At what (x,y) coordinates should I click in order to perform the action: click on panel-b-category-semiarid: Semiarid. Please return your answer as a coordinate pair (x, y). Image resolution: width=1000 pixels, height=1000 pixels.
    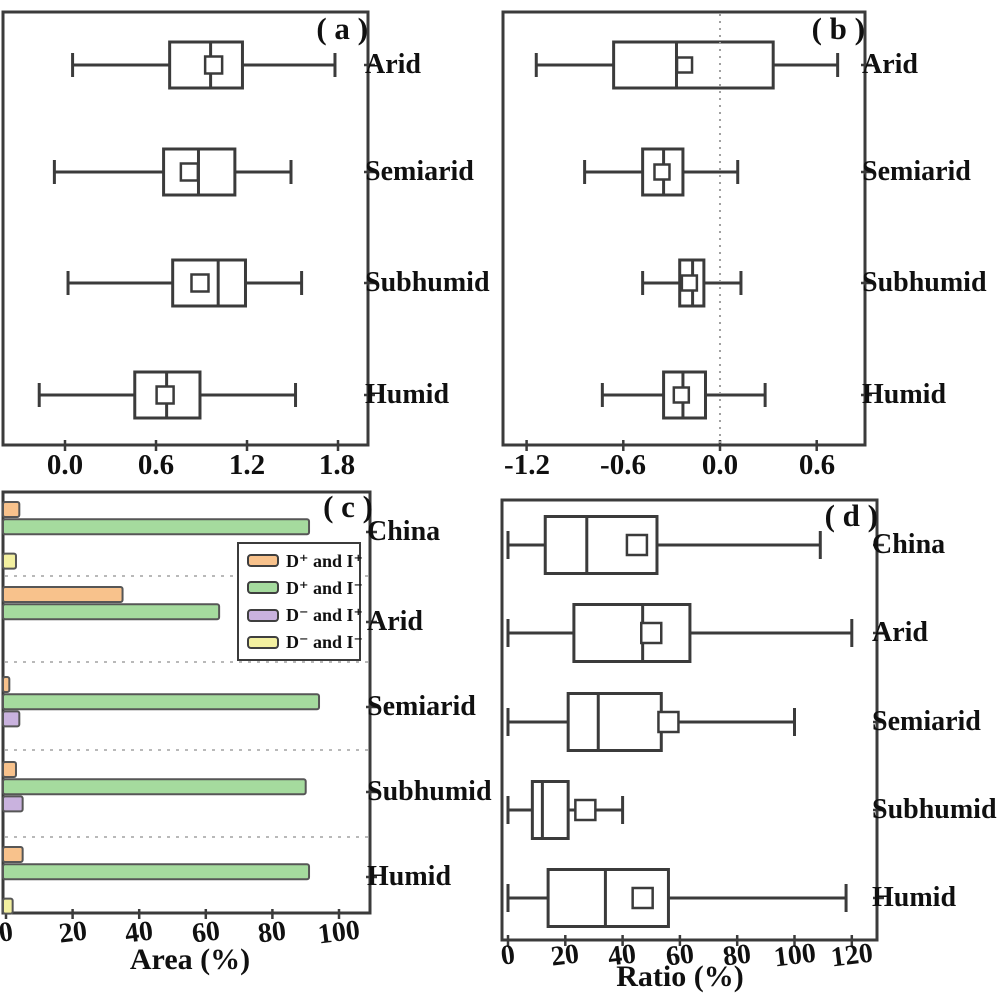
    Looking at the image, I should click on (916, 171).